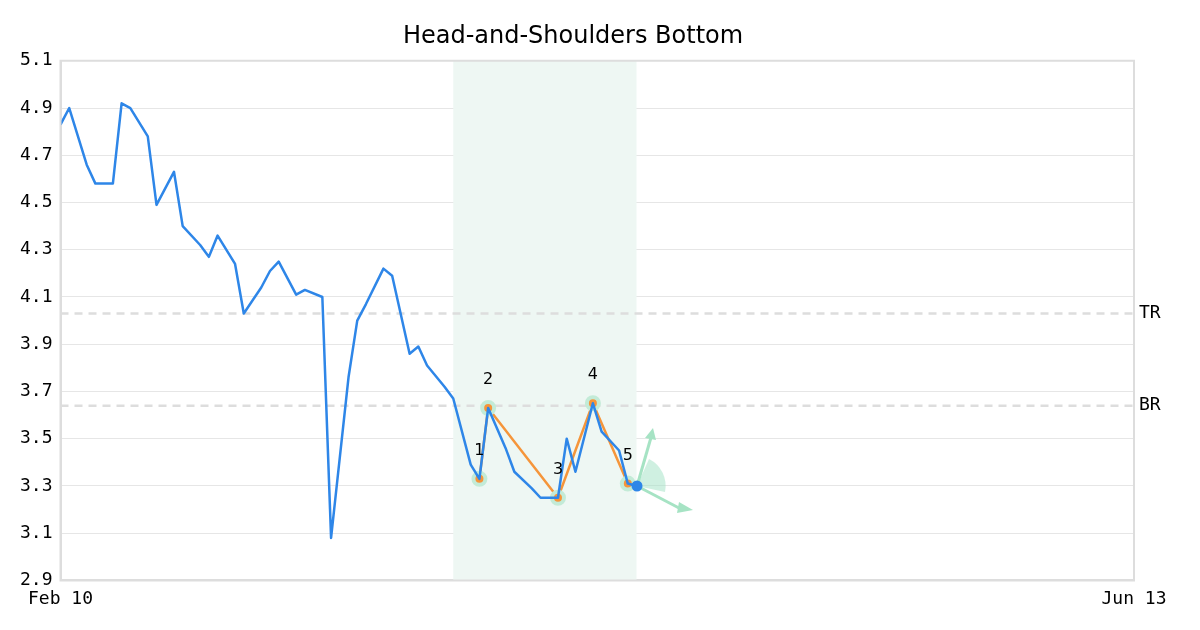 The width and height of the screenshot is (1200, 630). Describe the element at coordinates (573, 34) in the screenshot. I see `chart-title: Head-and-Shoulders Bottom` at that location.